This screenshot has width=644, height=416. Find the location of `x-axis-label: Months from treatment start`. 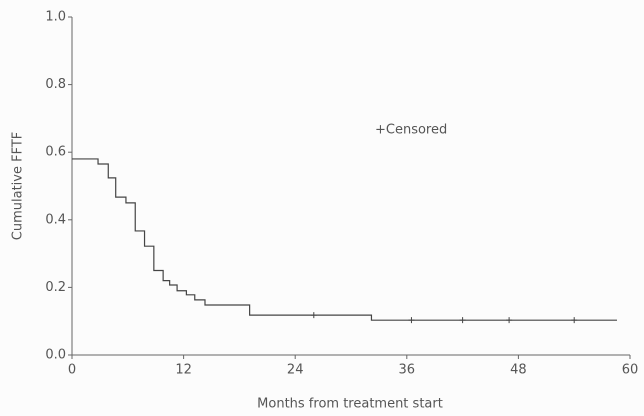

x-axis-label: Months from treatment start is located at coordinates (350, 404).